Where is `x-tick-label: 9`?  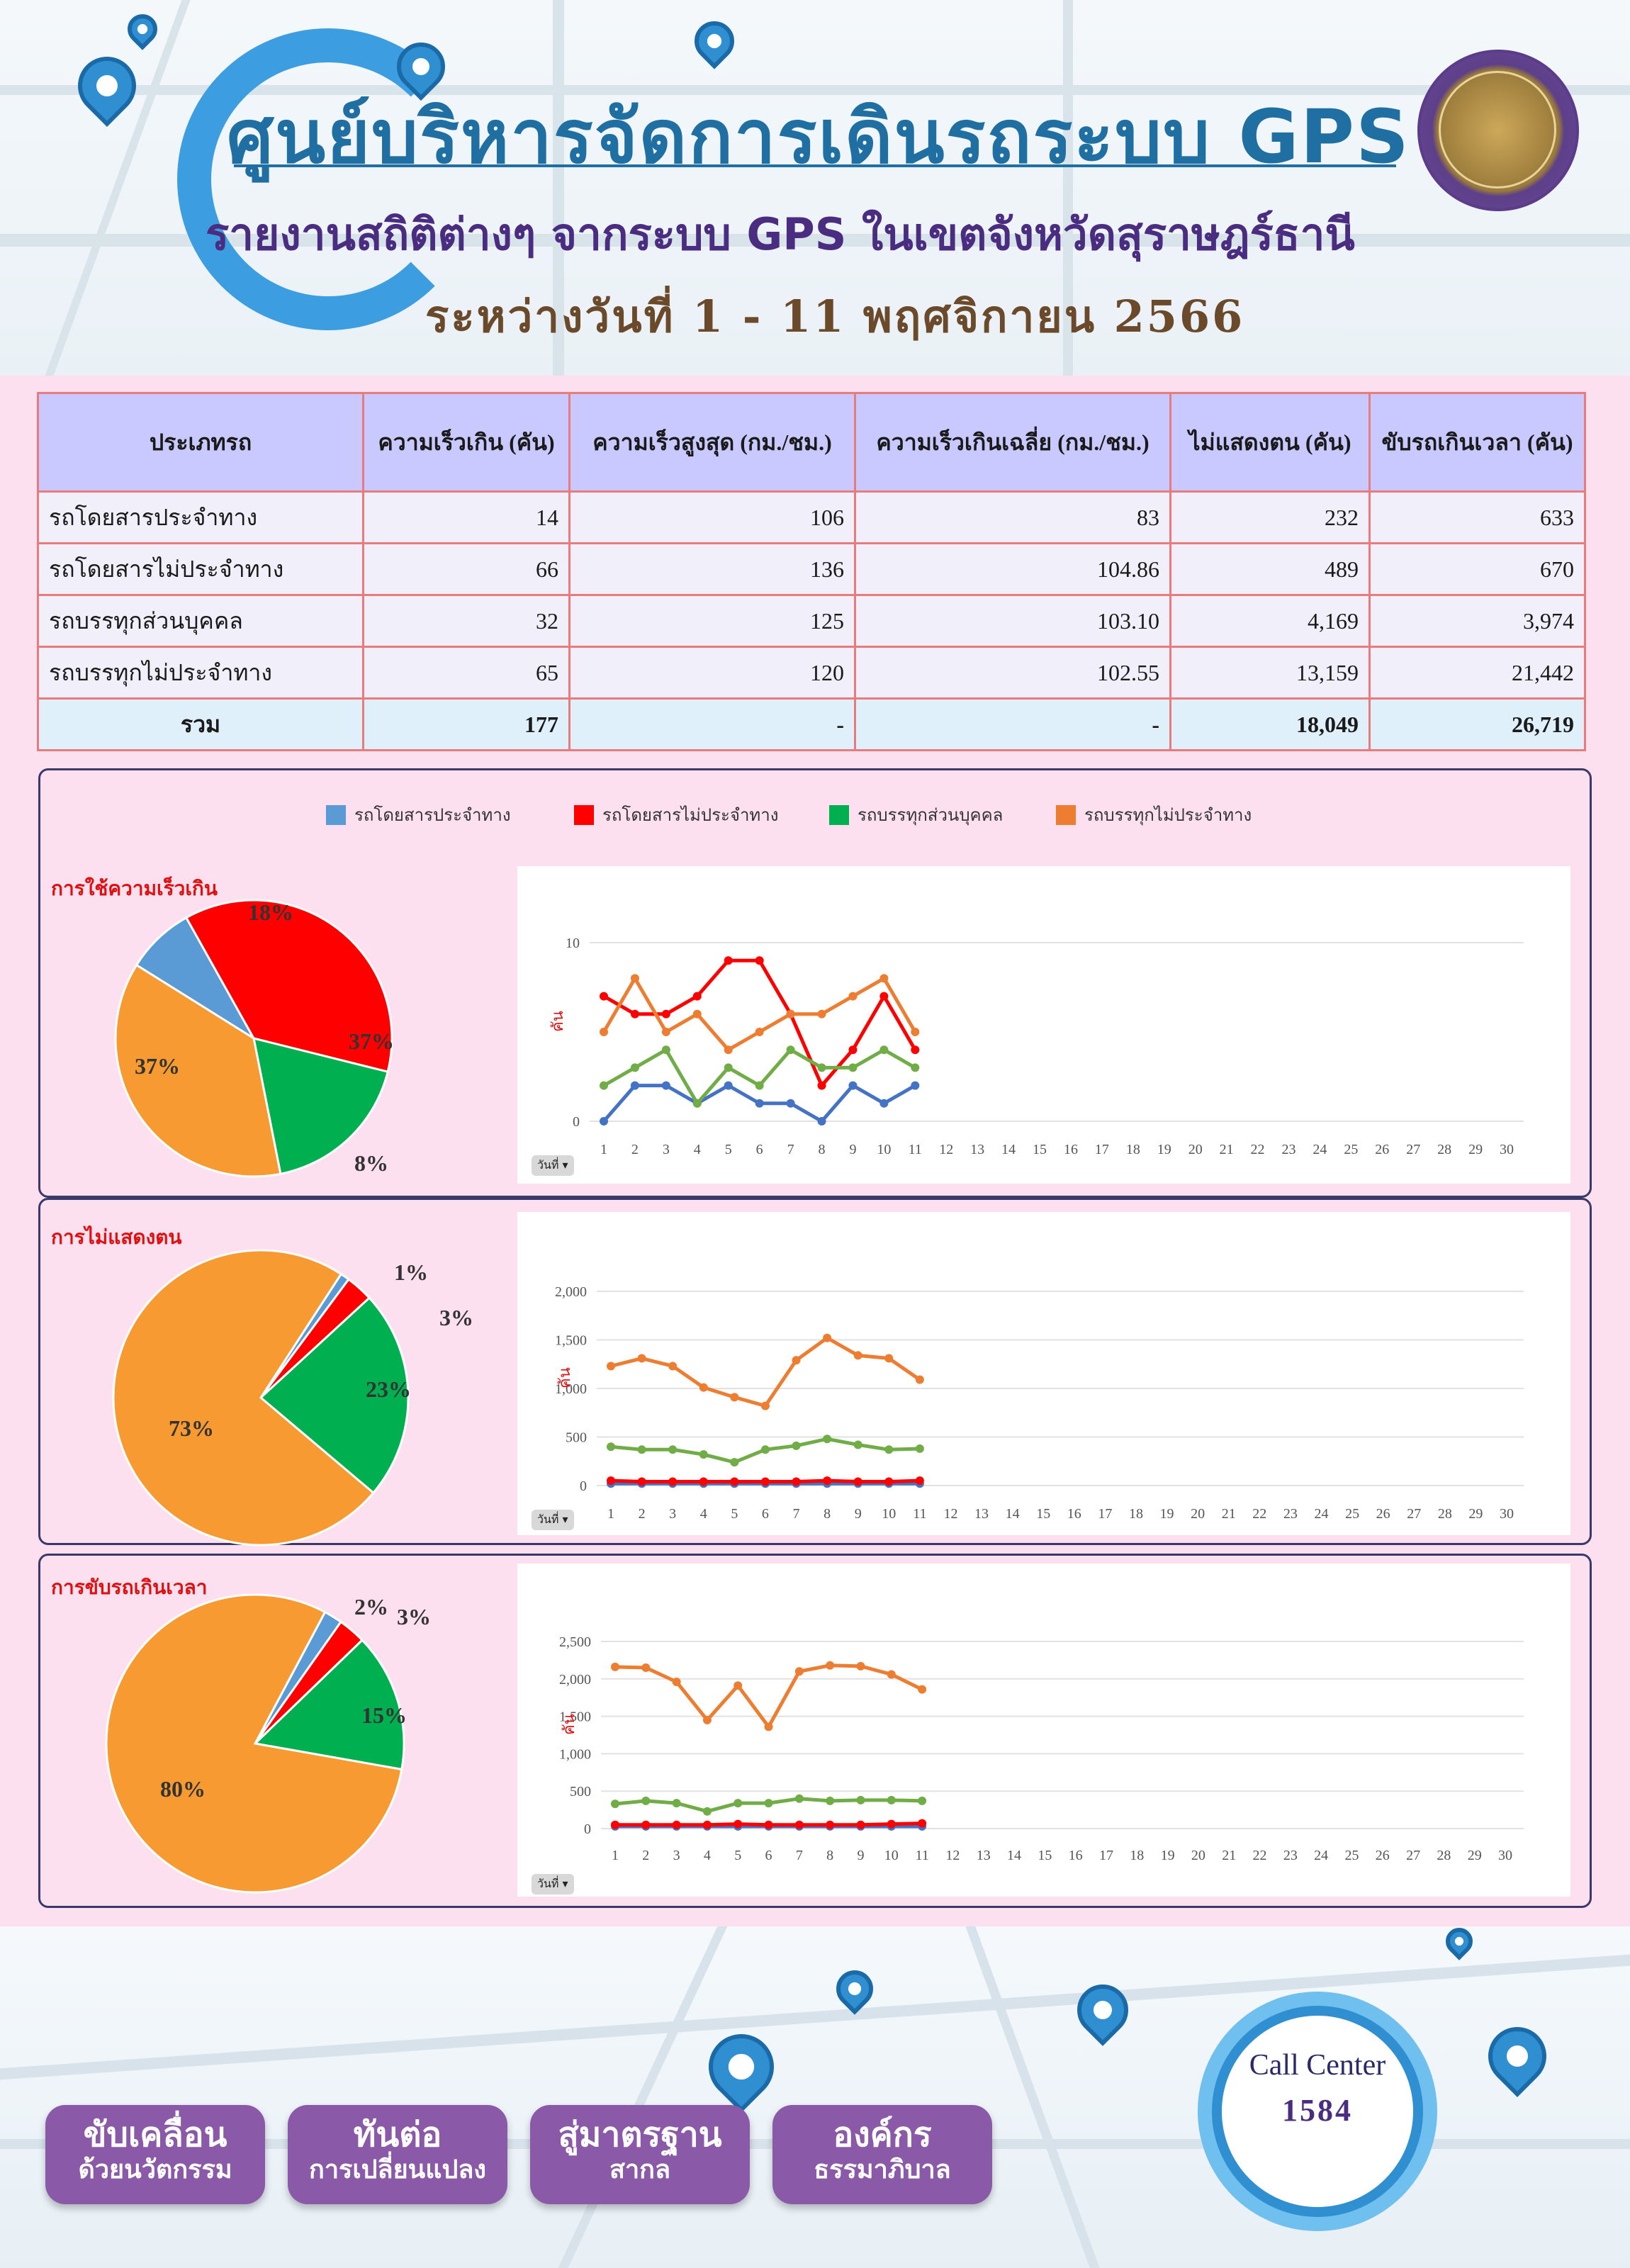 x-tick-label: 9 is located at coordinates (852, 1149).